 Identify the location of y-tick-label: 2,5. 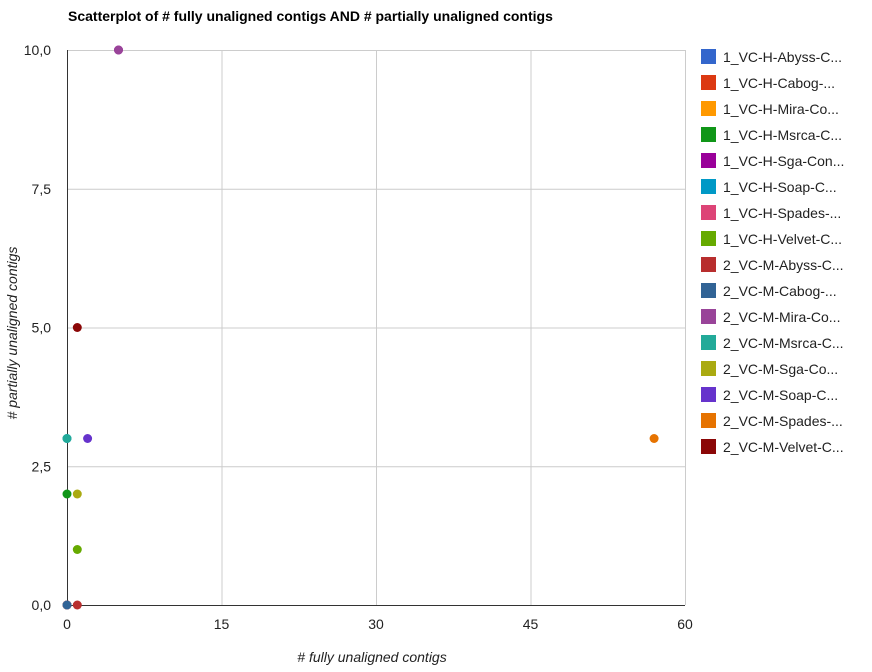
(42, 466).